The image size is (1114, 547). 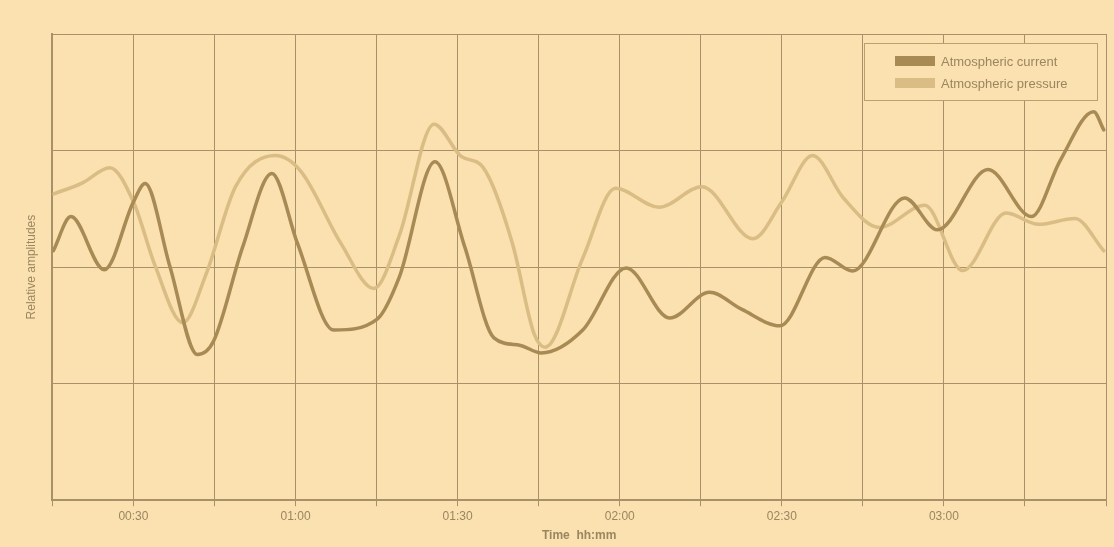 What do you see at coordinates (457, 515) in the screenshot?
I see `x-tick-label: 01:30` at bounding box center [457, 515].